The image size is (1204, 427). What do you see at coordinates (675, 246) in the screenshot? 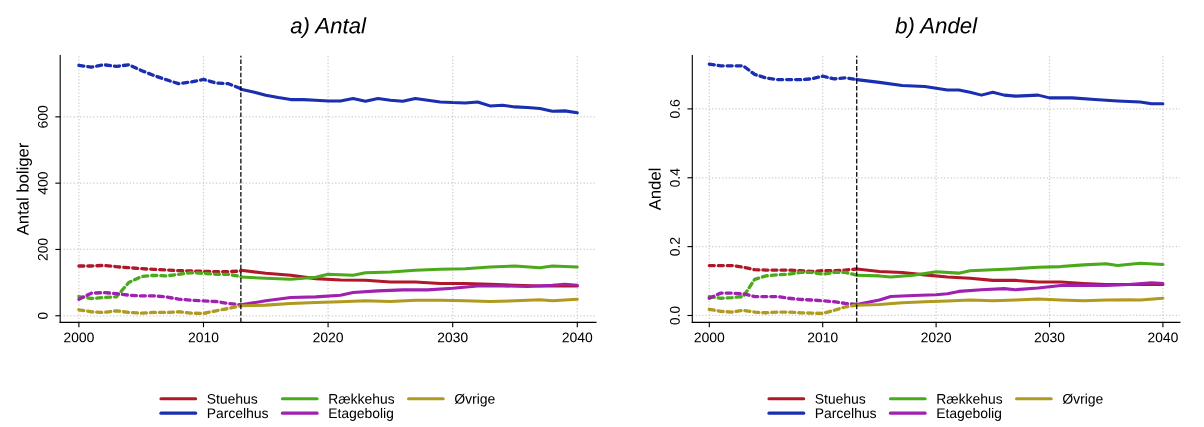
I see `y-tick-label: 0.2` at bounding box center [675, 246].